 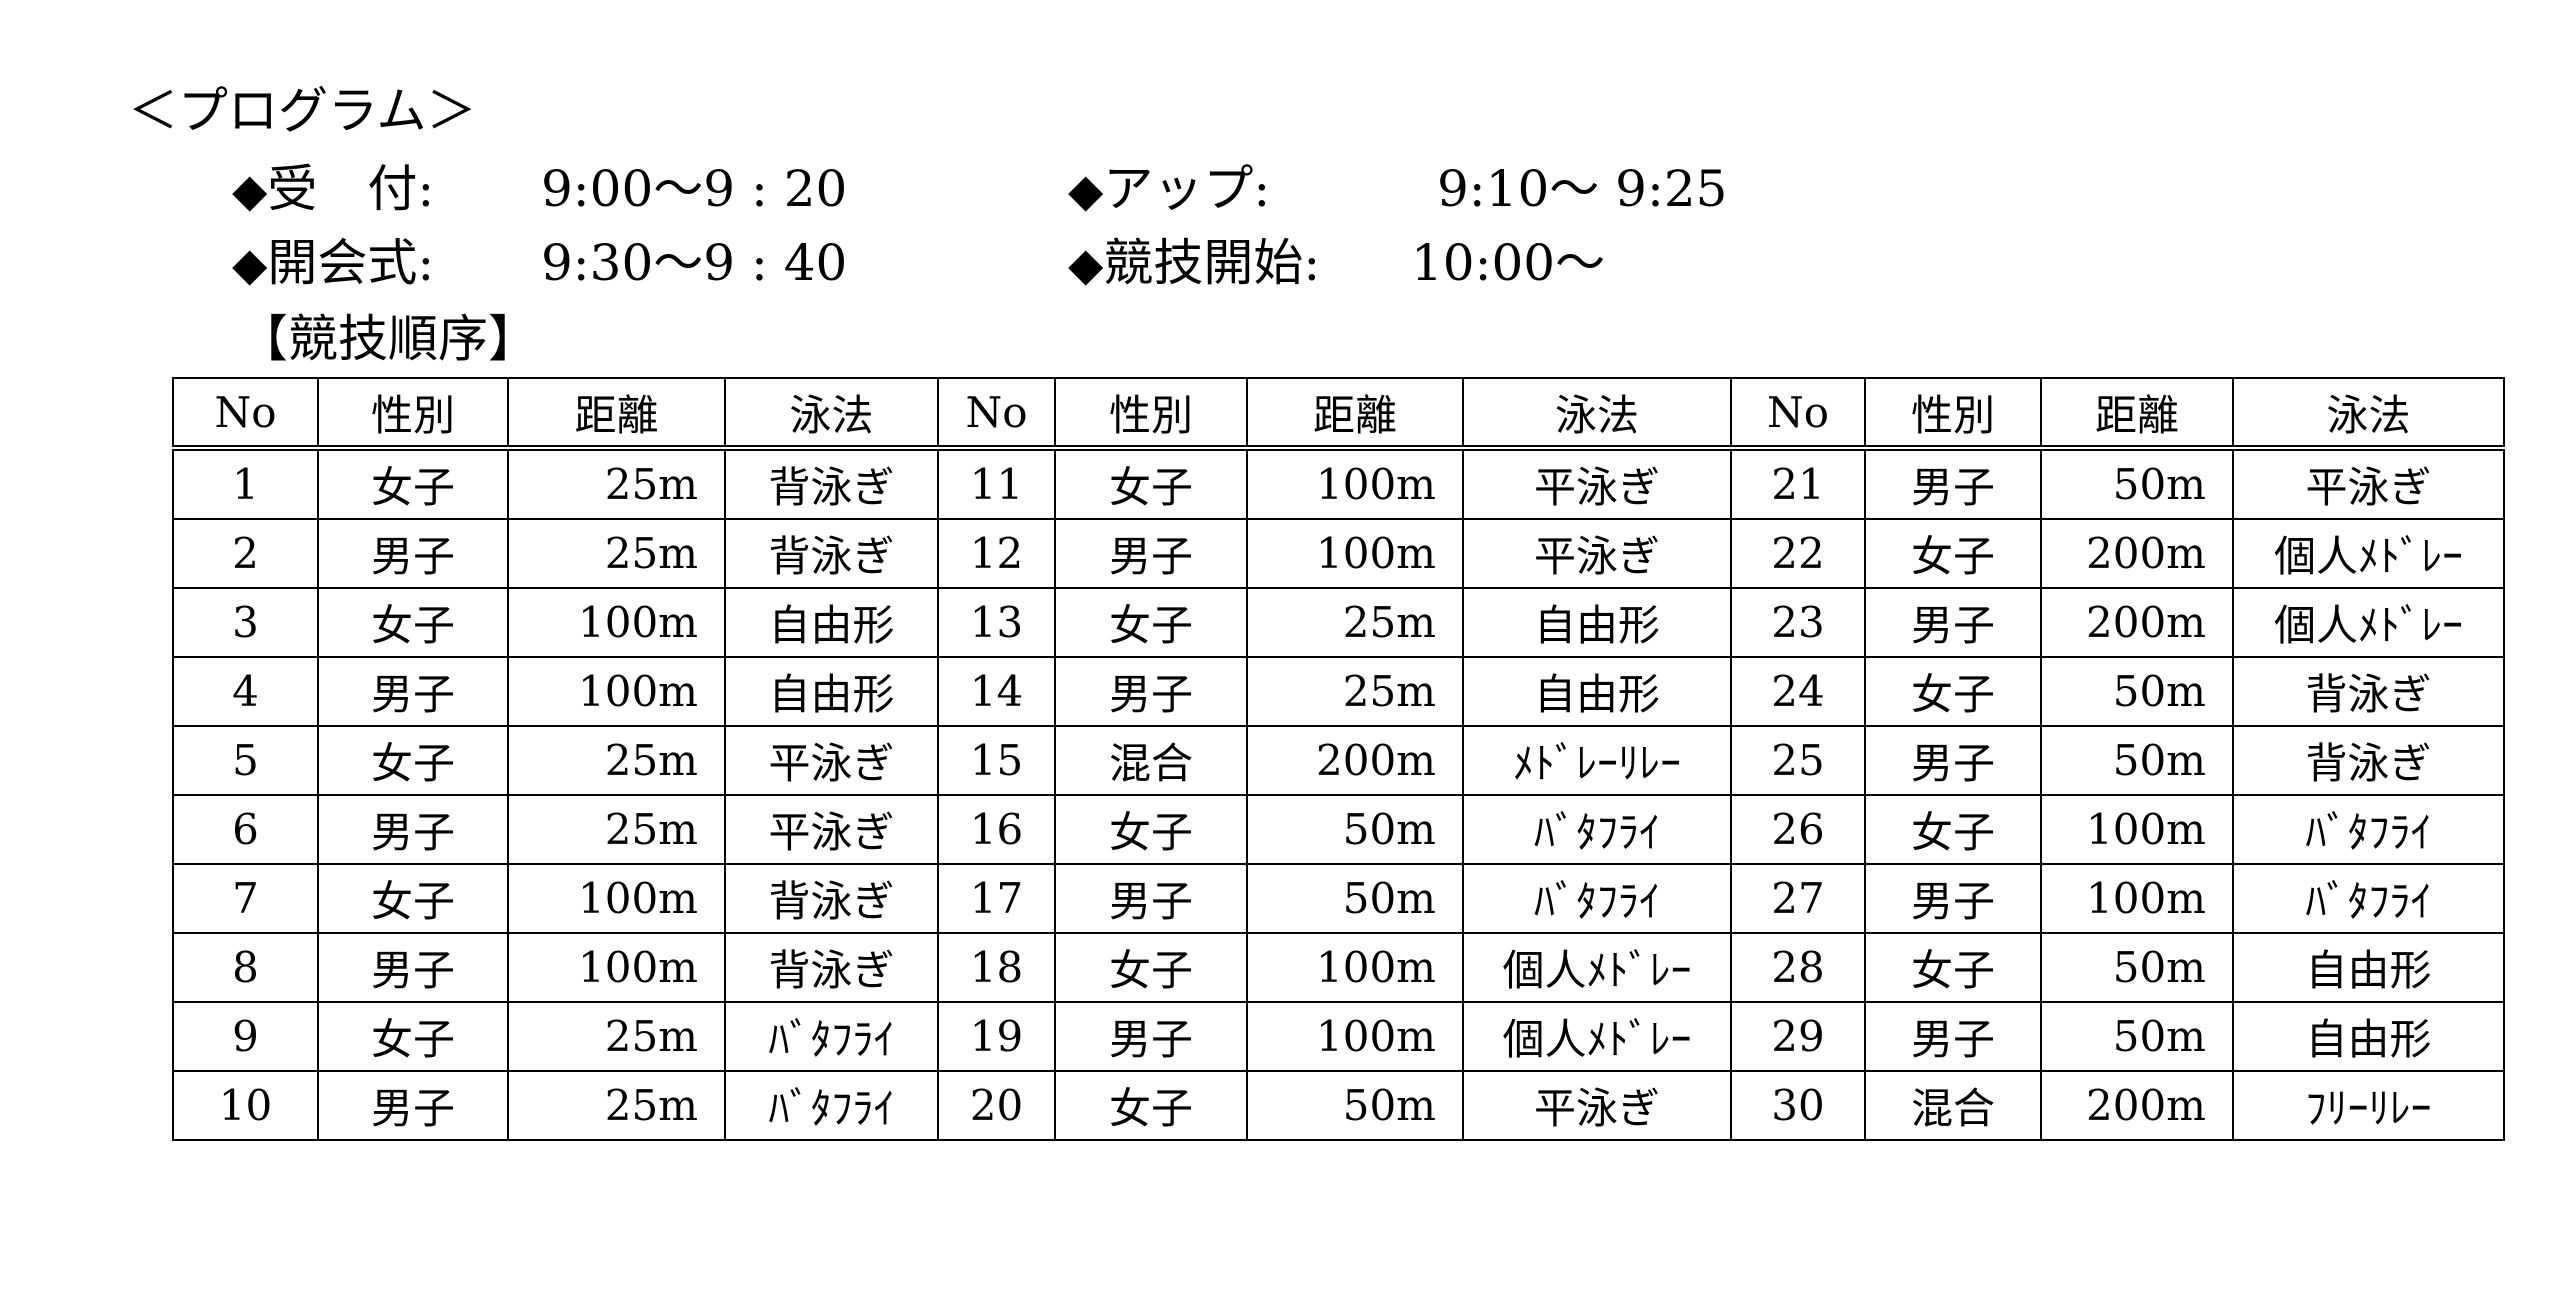 What do you see at coordinates (245, 1036) in the screenshot?
I see `cell-event-no: 9` at bounding box center [245, 1036].